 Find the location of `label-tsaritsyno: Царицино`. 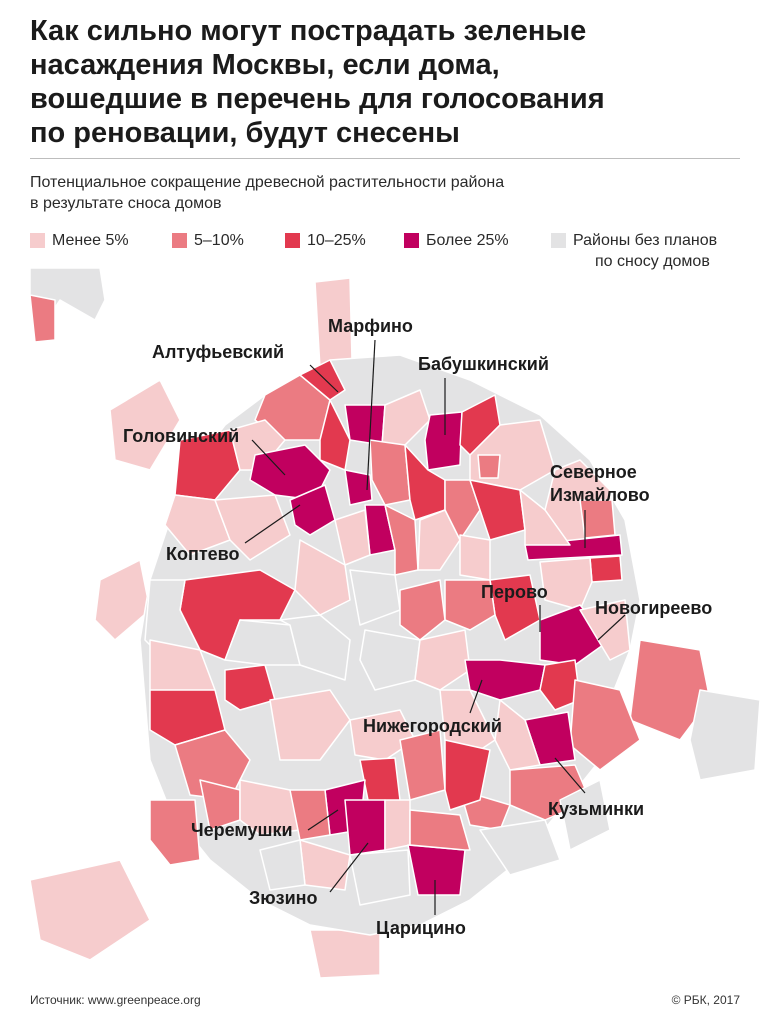

label-tsaritsyno: Царицино is located at coordinates (421, 928).